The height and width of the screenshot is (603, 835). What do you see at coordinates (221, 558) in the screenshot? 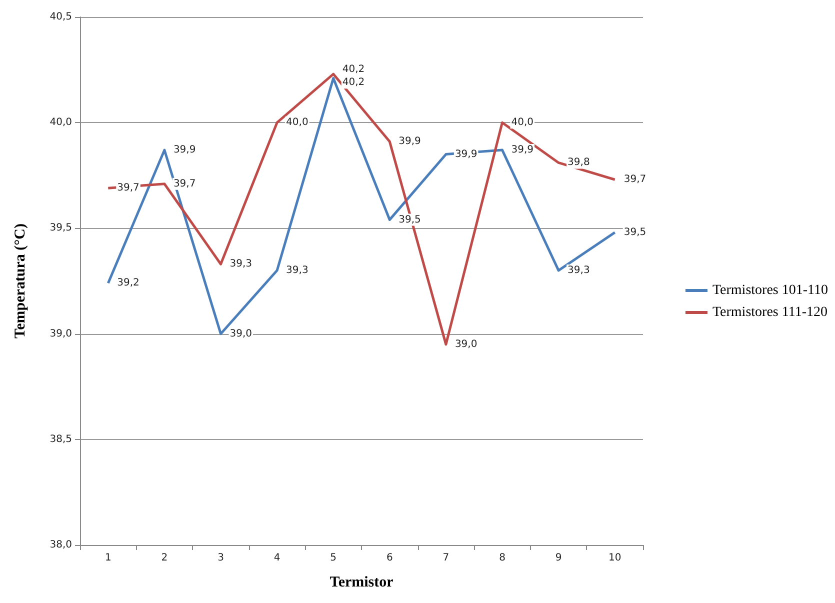
I see `x-tick-label: 3` at bounding box center [221, 558].